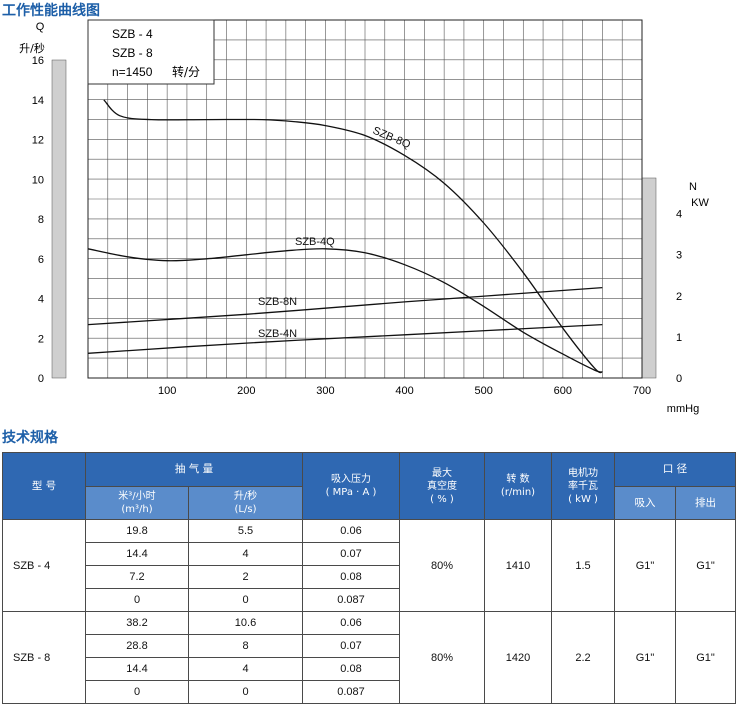  Describe the element at coordinates (351, 479) in the screenshot. I see `header-pressure-label: 吸入压力` at that location.